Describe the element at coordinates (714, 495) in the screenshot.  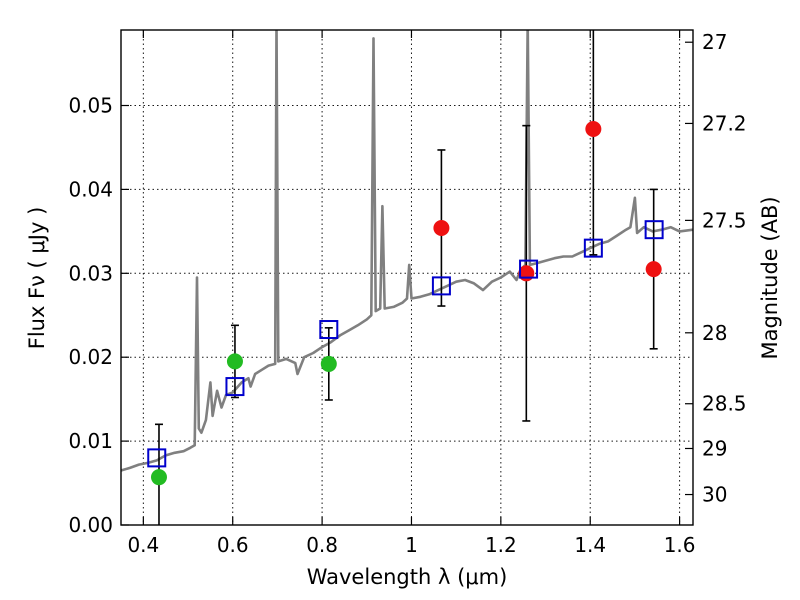
I see `right-tick-label-6: 30` at that location.